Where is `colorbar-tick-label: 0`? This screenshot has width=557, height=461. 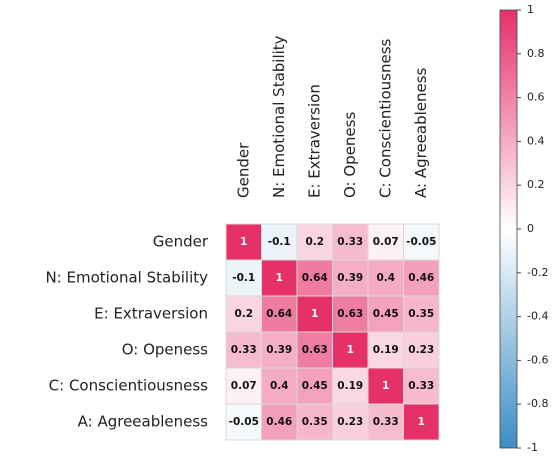
colorbar-tick-label: 0 is located at coordinates (530, 228).